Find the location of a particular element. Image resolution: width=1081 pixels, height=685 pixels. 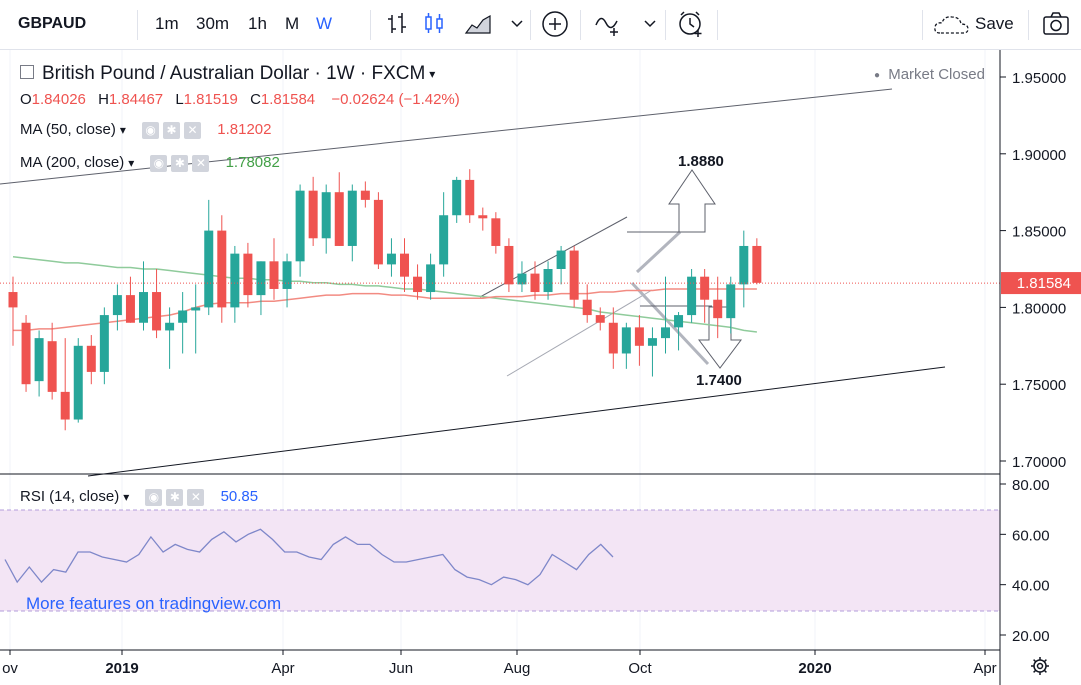

high-label: H is located at coordinates (103, 99).